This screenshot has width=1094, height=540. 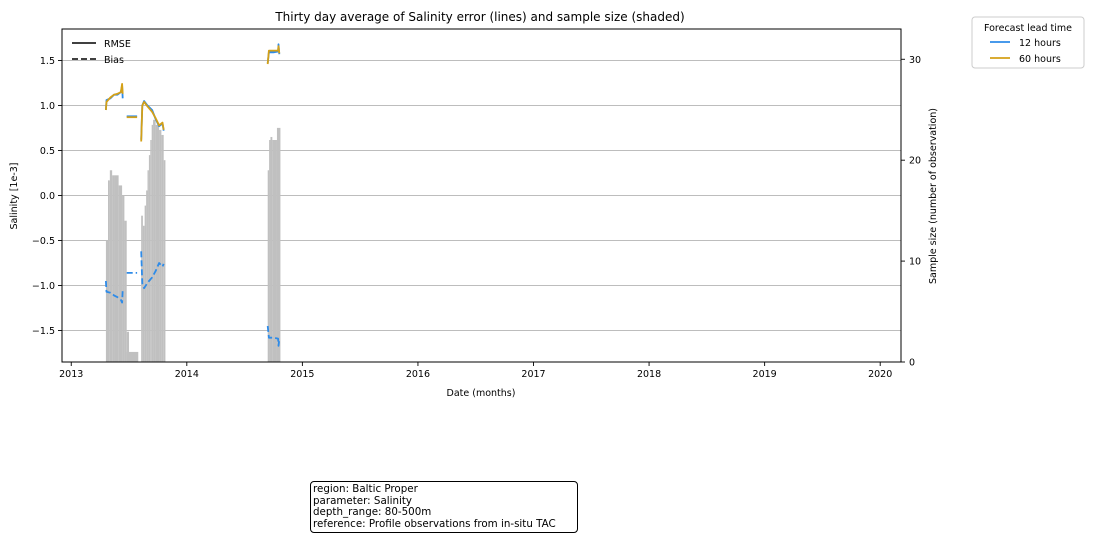 What do you see at coordinates (47, 151) in the screenshot?
I see `y-tick-label: 0.5` at bounding box center [47, 151].